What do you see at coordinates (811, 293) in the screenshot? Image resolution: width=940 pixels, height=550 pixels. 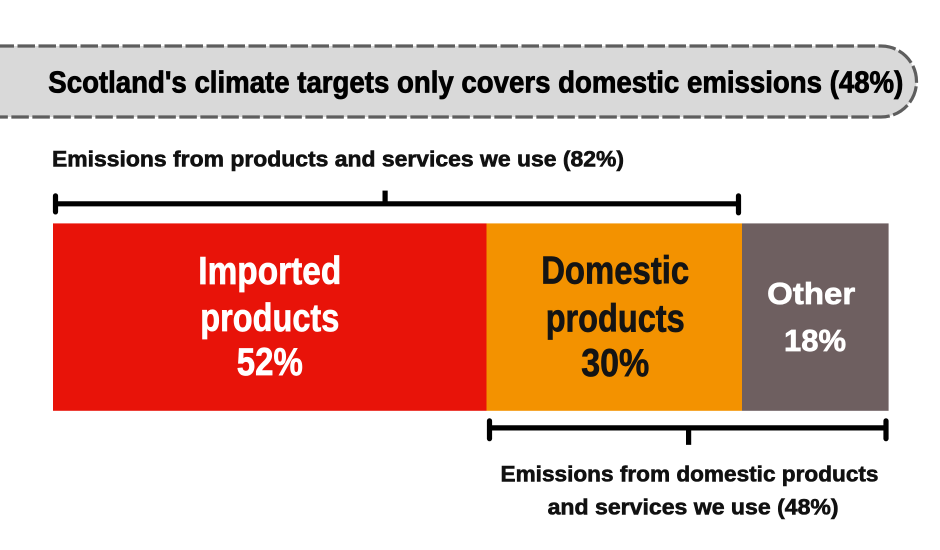 I see `svg-text: Other` at bounding box center [811, 293].